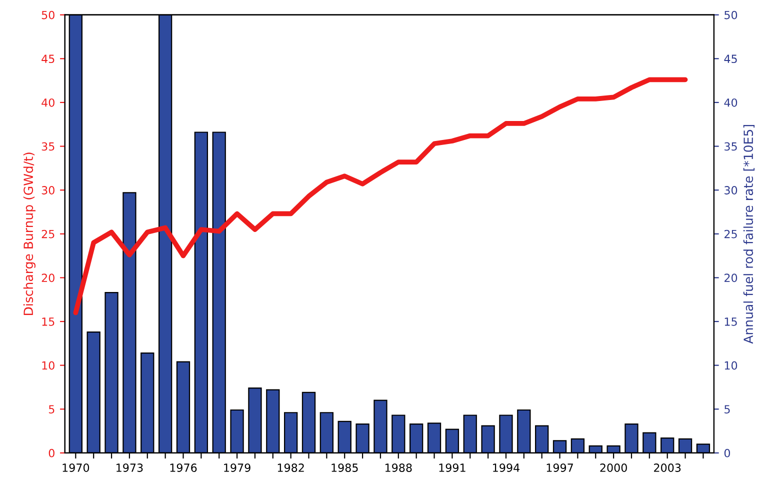  I want to click on y-tick-label: 30, so click(48, 190).